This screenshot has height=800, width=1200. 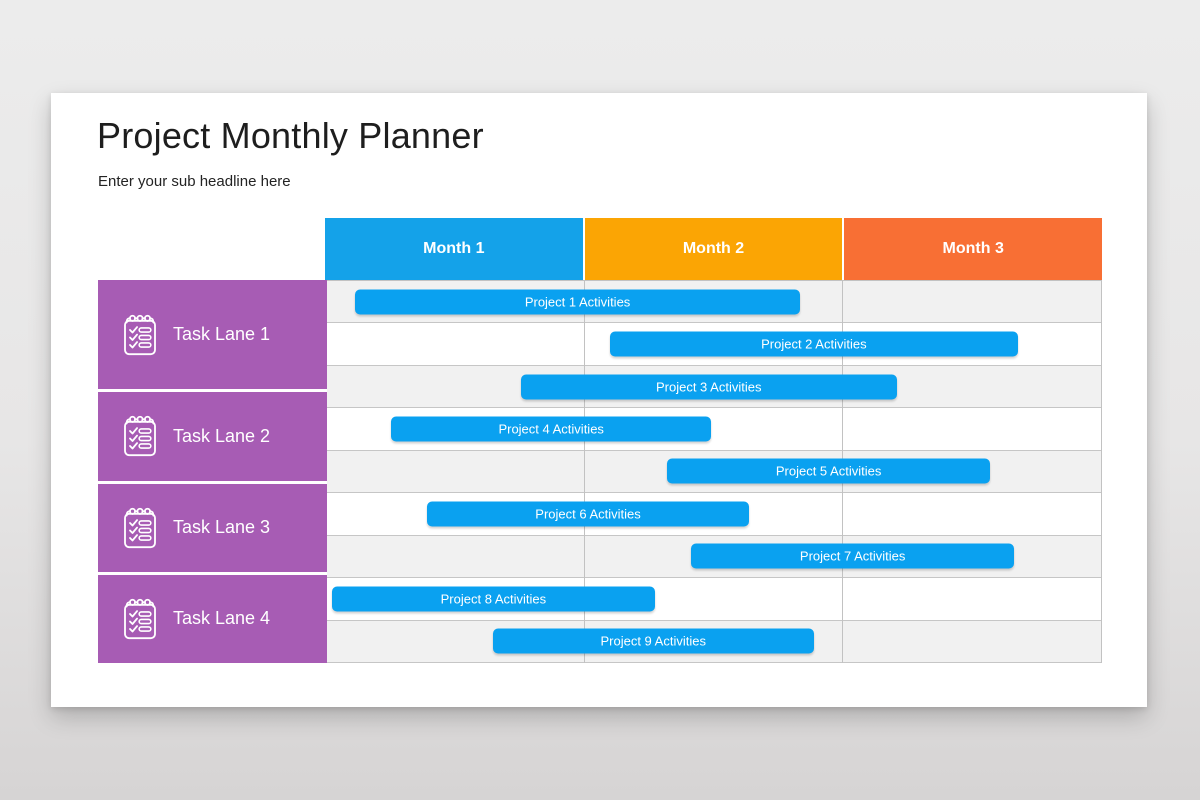 I want to click on month-header-row: Month 1 Month 2 Month 3, so click(x=714, y=249).